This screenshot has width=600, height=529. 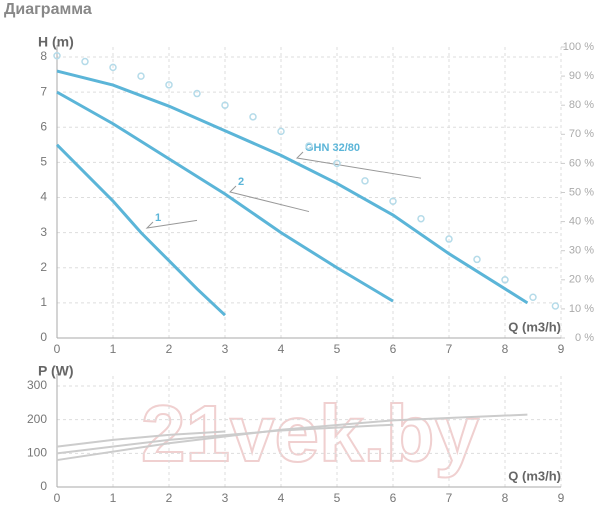 I want to click on y2-tick-label: 60 %, so click(x=581, y=163).